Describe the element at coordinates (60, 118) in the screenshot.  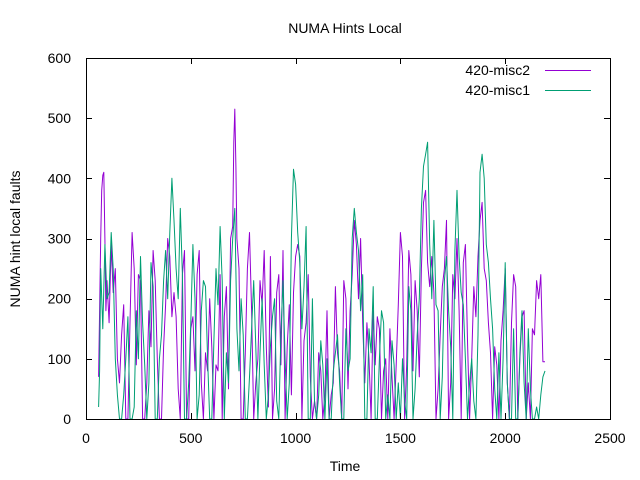
I see `y-tick-label: 500` at that location.